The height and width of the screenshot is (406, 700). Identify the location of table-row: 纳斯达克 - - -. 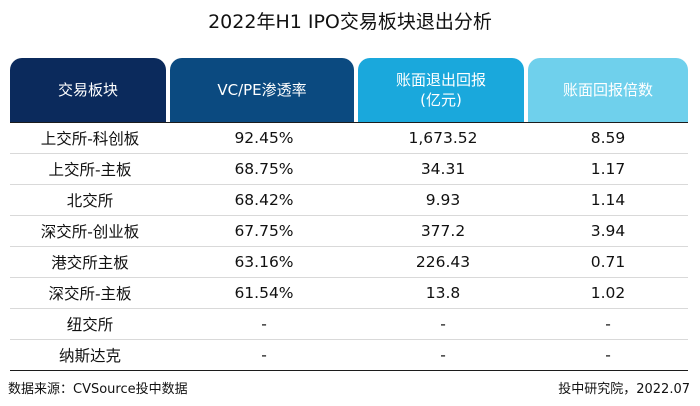
(349, 355).